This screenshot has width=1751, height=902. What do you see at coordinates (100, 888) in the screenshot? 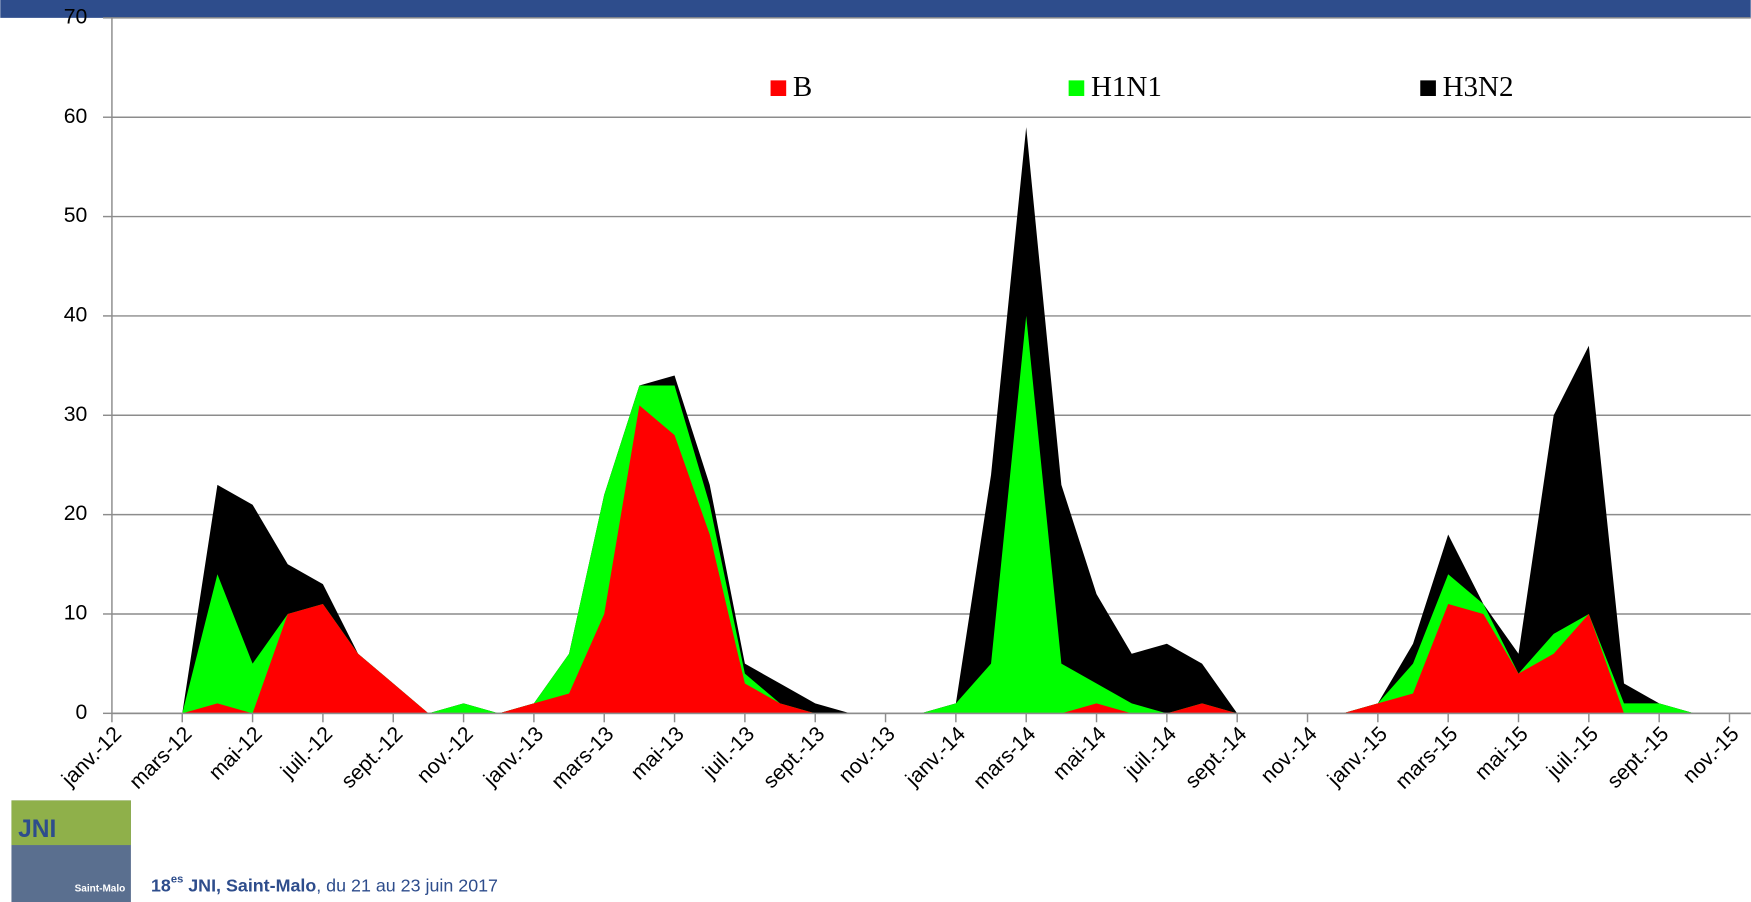
I see `logo-city: Saint-Malo` at bounding box center [100, 888].